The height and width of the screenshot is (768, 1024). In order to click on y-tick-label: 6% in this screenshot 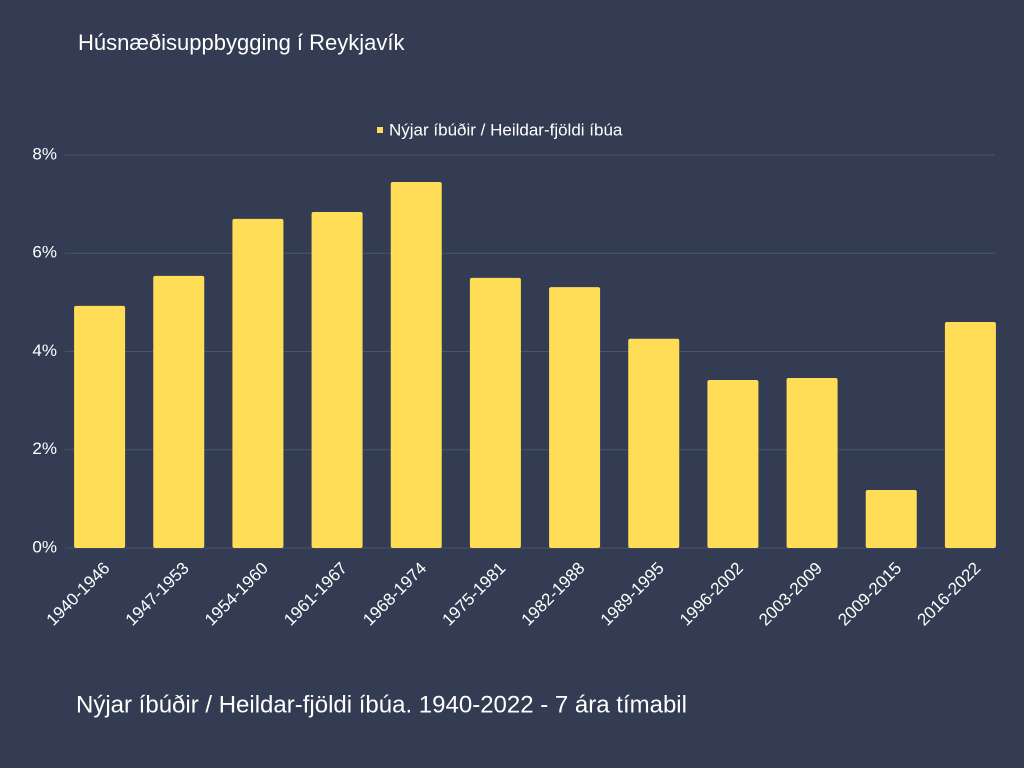, I will do `click(44, 252)`.